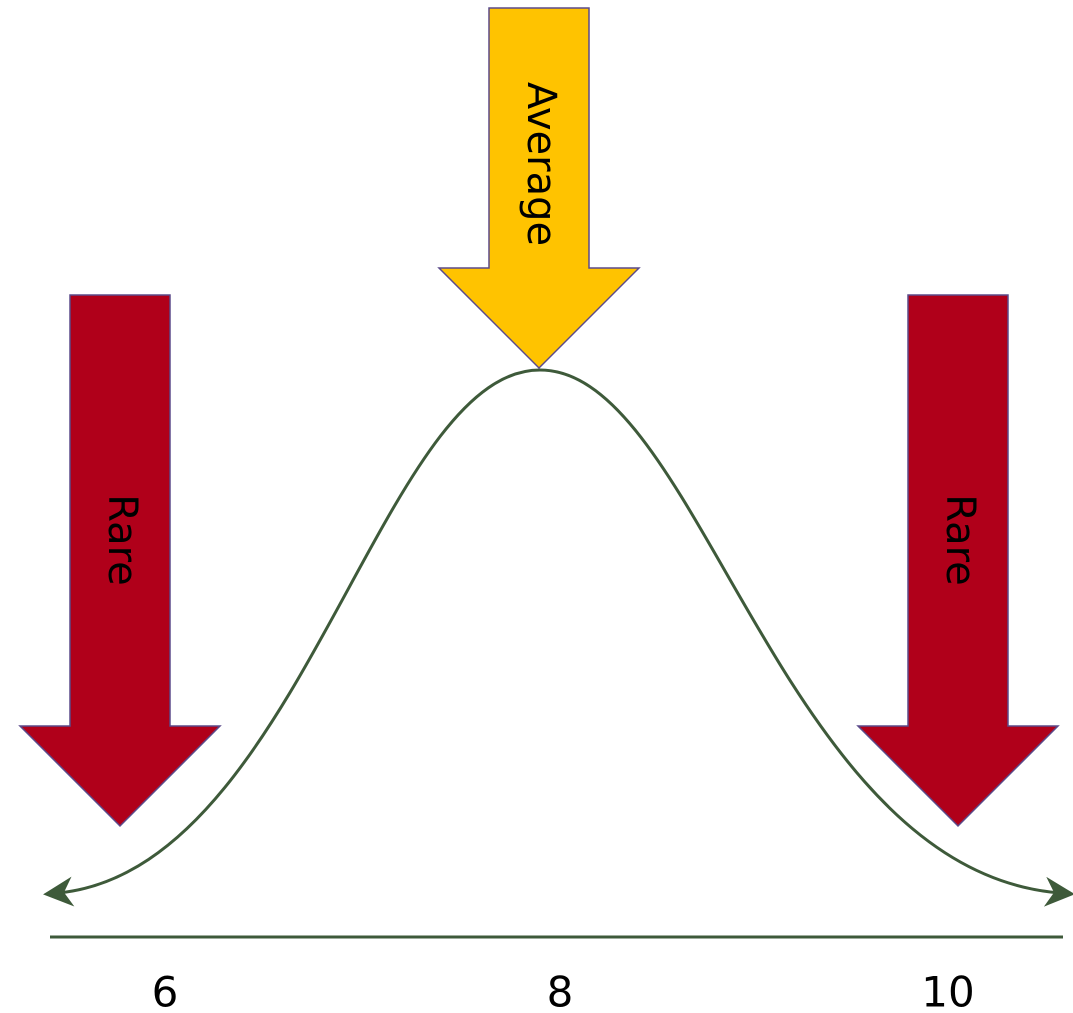  What do you see at coordinates (122, 540) in the screenshot?
I see `left-arrow-label: Rare` at bounding box center [122, 540].